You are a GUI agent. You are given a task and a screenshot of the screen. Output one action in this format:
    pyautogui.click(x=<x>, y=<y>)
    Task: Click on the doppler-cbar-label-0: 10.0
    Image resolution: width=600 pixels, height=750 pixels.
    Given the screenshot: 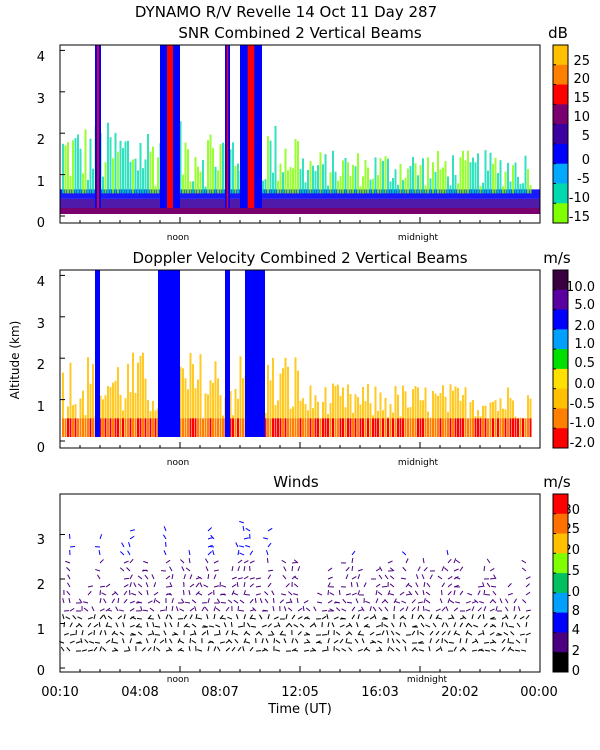 What is the action you would take?
    pyautogui.click(x=580, y=287)
    